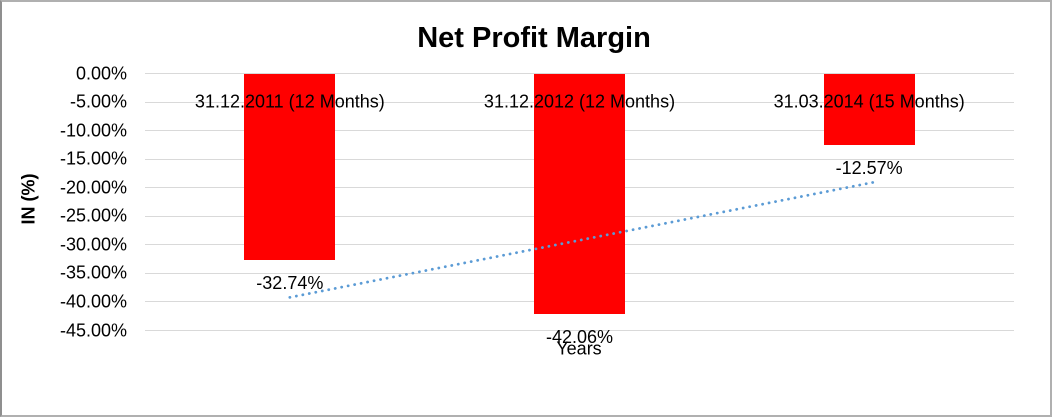 The width and height of the screenshot is (1052, 417). What do you see at coordinates (579, 348) in the screenshot?
I see `x-axis-title: Years` at bounding box center [579, 348].